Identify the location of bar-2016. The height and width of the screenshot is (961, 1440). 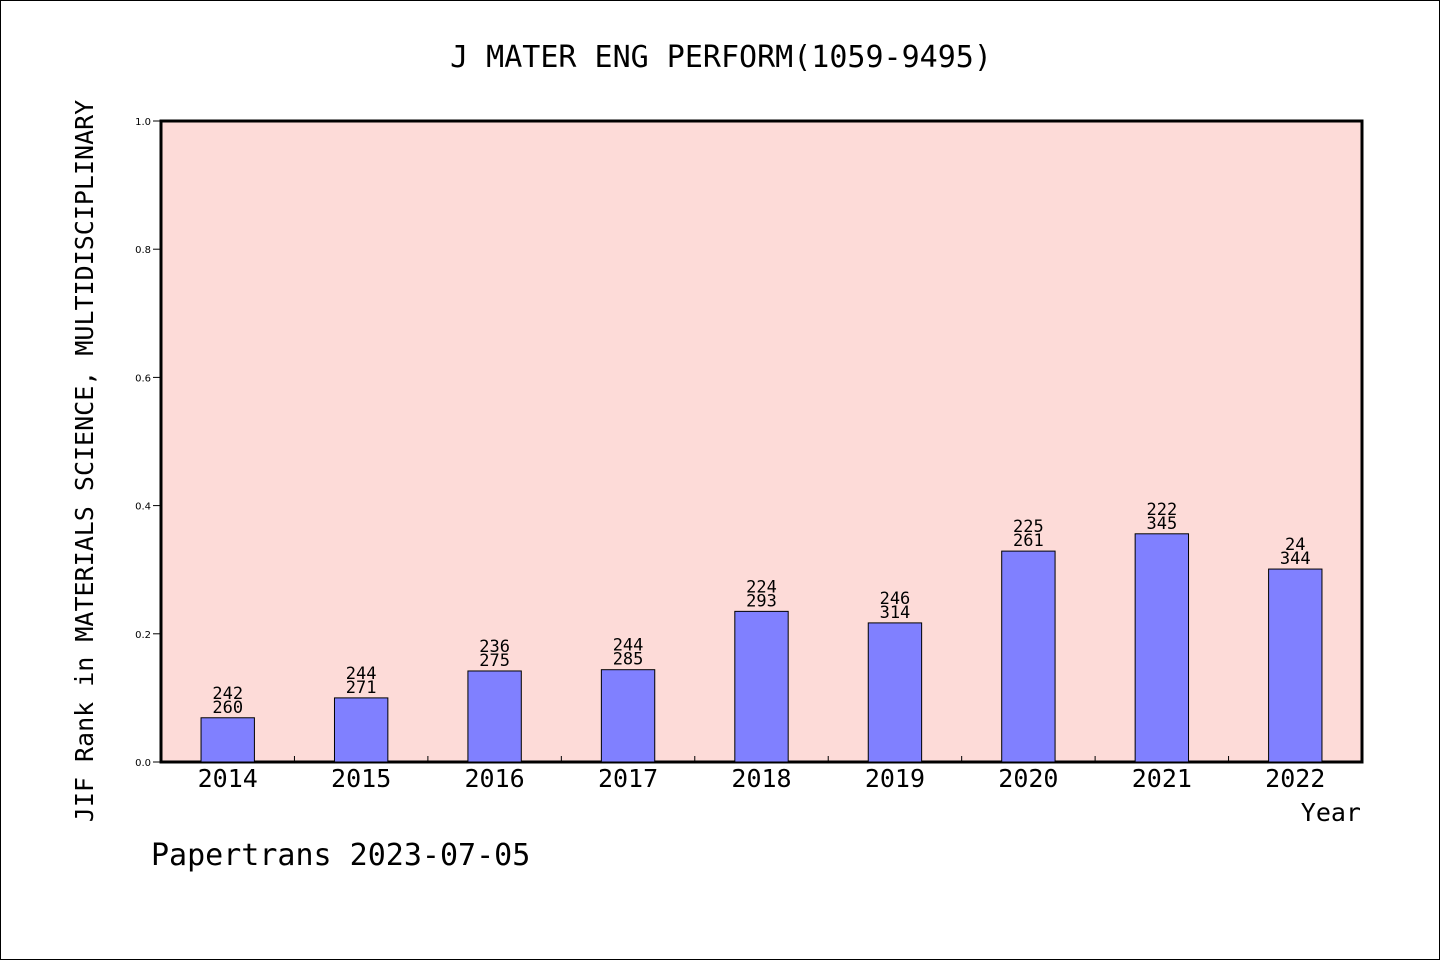
(494, 716).